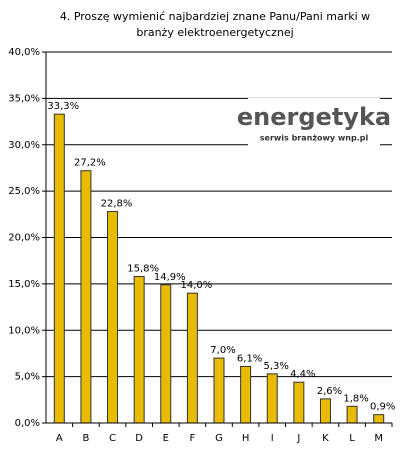  I want to click on data-label: 27,2%, so click(90, 163).